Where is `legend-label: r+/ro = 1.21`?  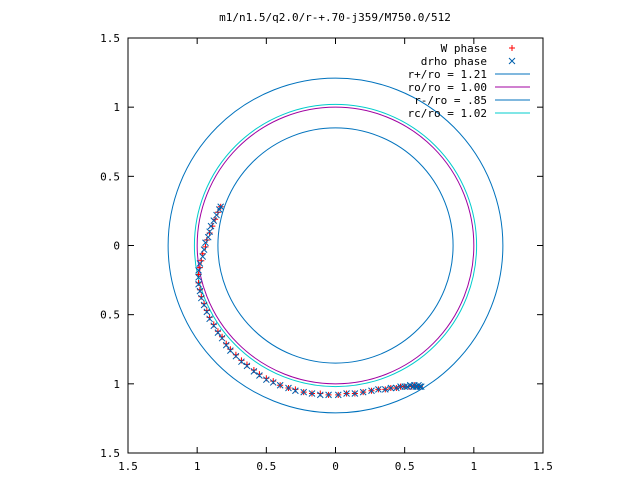
legend-label: r+/ro = 1.21 is located at coordinates (447, 74).